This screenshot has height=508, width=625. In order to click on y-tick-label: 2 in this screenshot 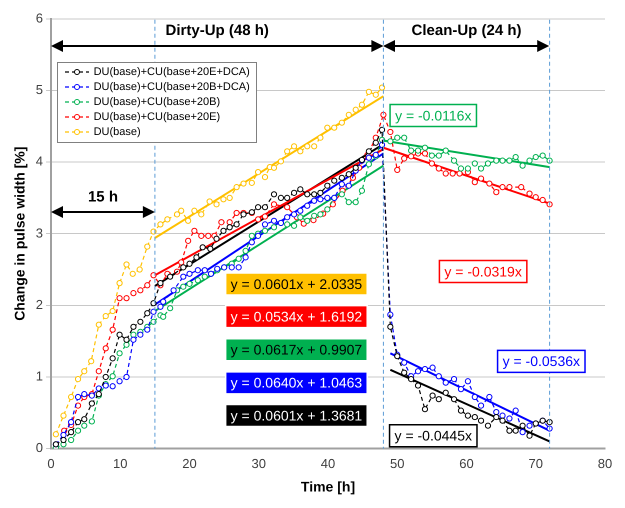, I will do `click(40, 304)`.